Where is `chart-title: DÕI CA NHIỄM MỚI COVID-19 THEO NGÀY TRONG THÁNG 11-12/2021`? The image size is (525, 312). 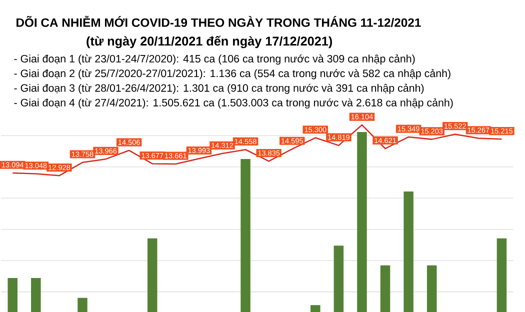
chart-title: DÕI CA NHIỄM MỚI COVID-19 THEO NGÀY TRONG THÁNG 11-12/2021 is located at coordinates (218, 21).